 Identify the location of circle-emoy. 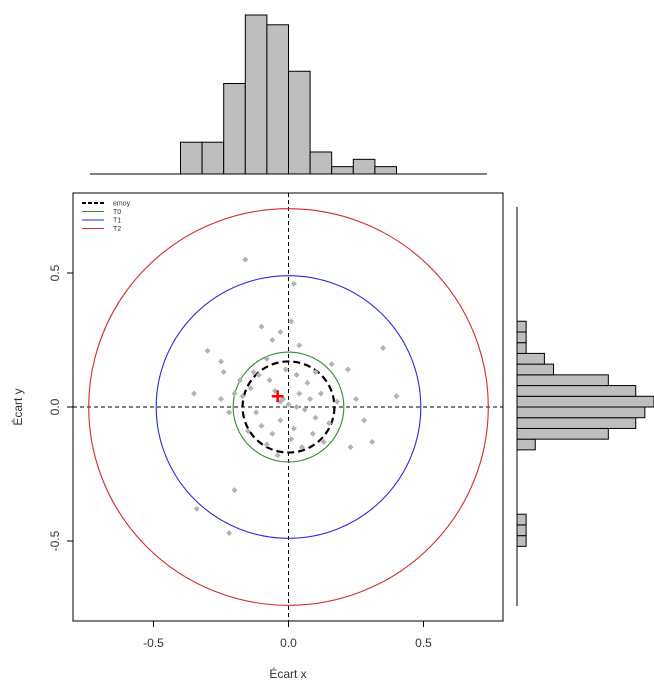
(288, 407).